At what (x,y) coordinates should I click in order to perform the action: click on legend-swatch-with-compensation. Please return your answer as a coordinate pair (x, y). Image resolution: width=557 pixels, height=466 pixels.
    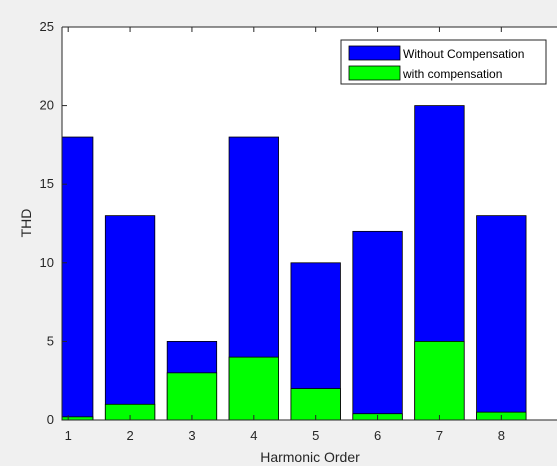
    Looking at the image, I should click on (374, 73).